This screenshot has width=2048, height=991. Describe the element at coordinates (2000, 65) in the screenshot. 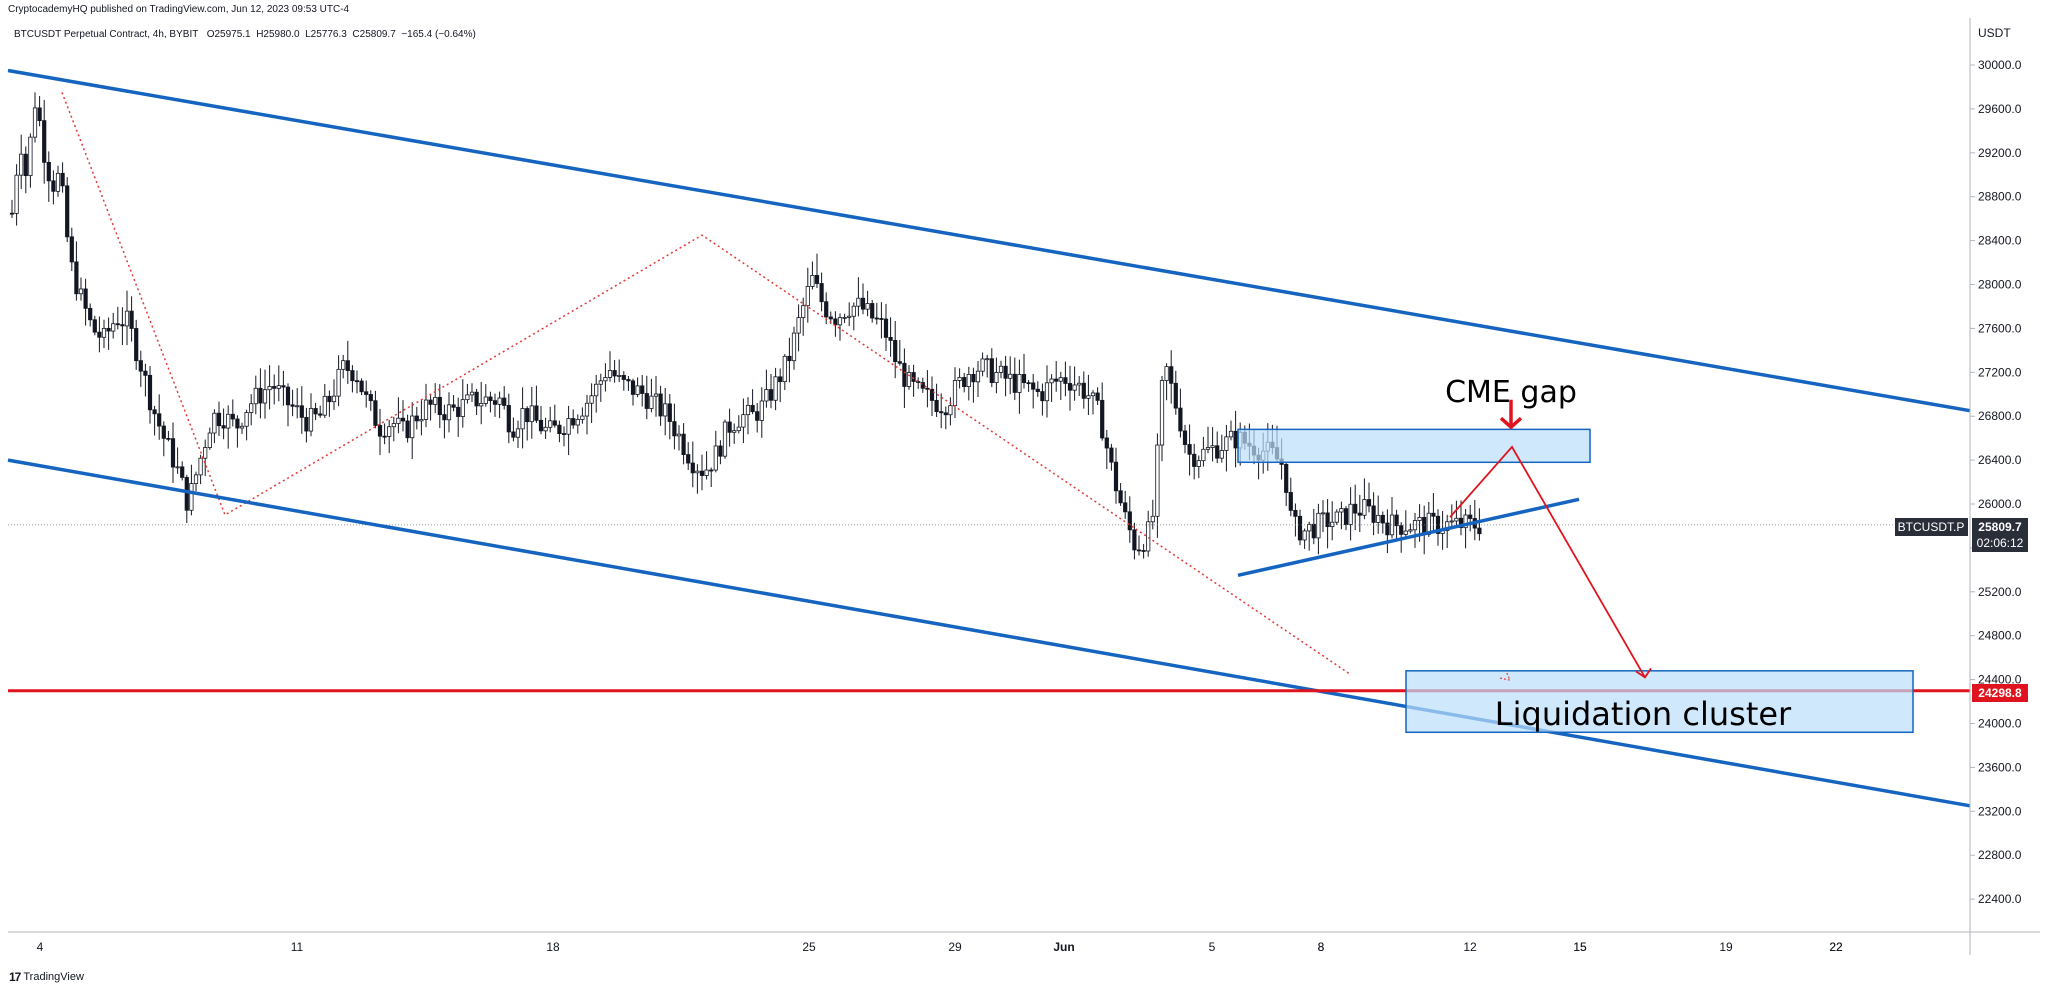

I see `price-tick-label: 30000.0` at that location.